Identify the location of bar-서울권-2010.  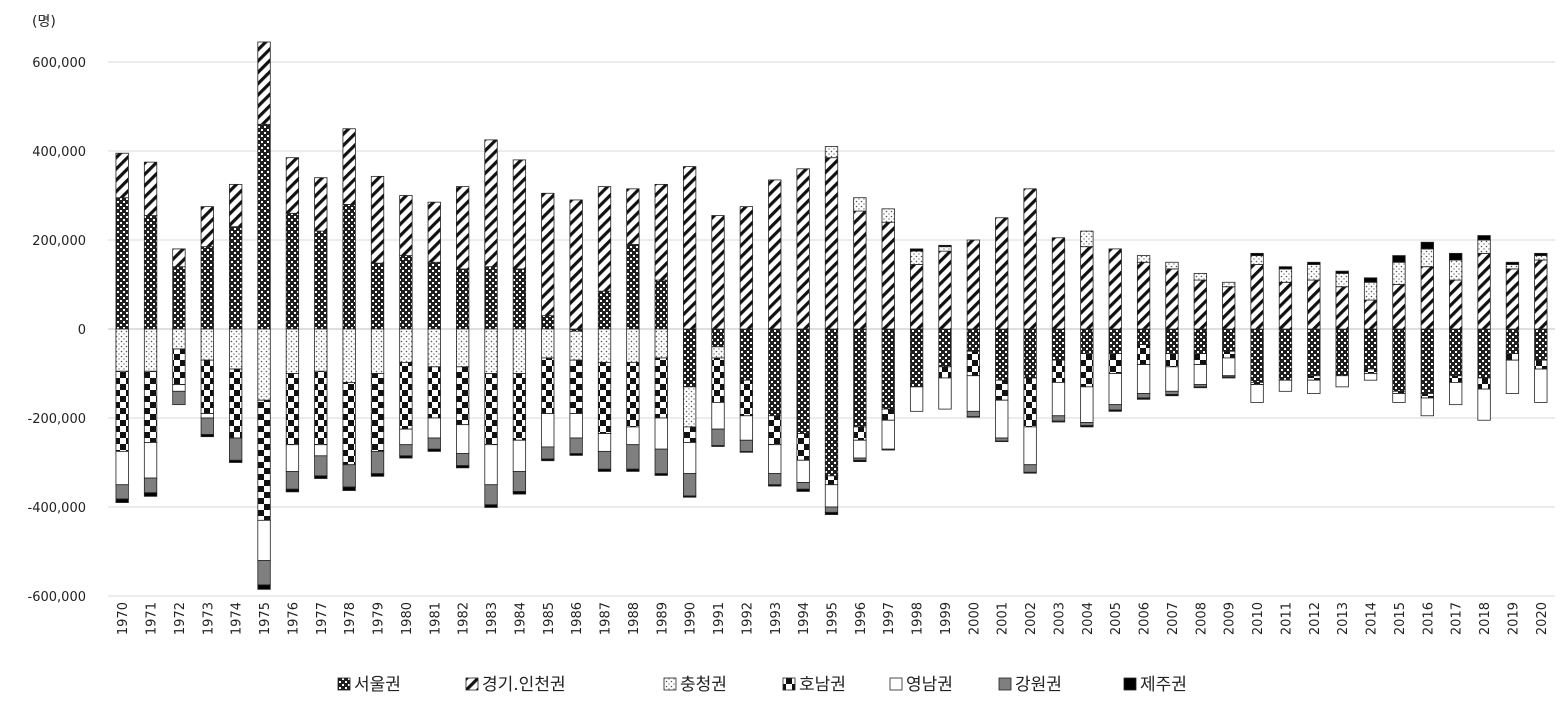
(1257, 355).